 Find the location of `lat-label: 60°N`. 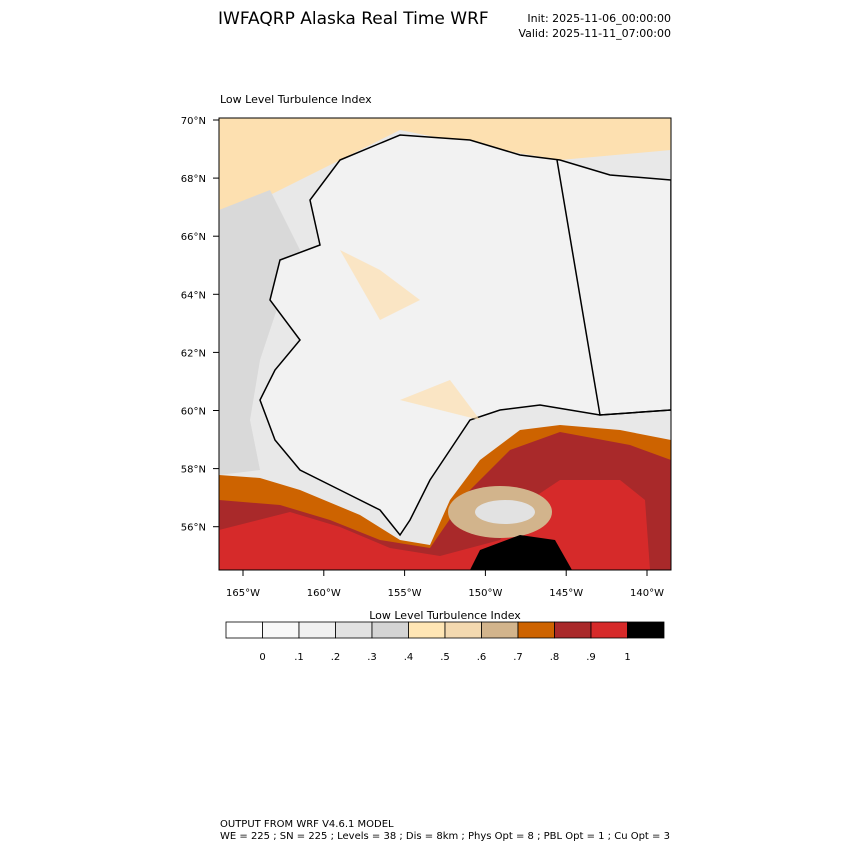

lat-label: 60°N is located at coordinates (193, 412).